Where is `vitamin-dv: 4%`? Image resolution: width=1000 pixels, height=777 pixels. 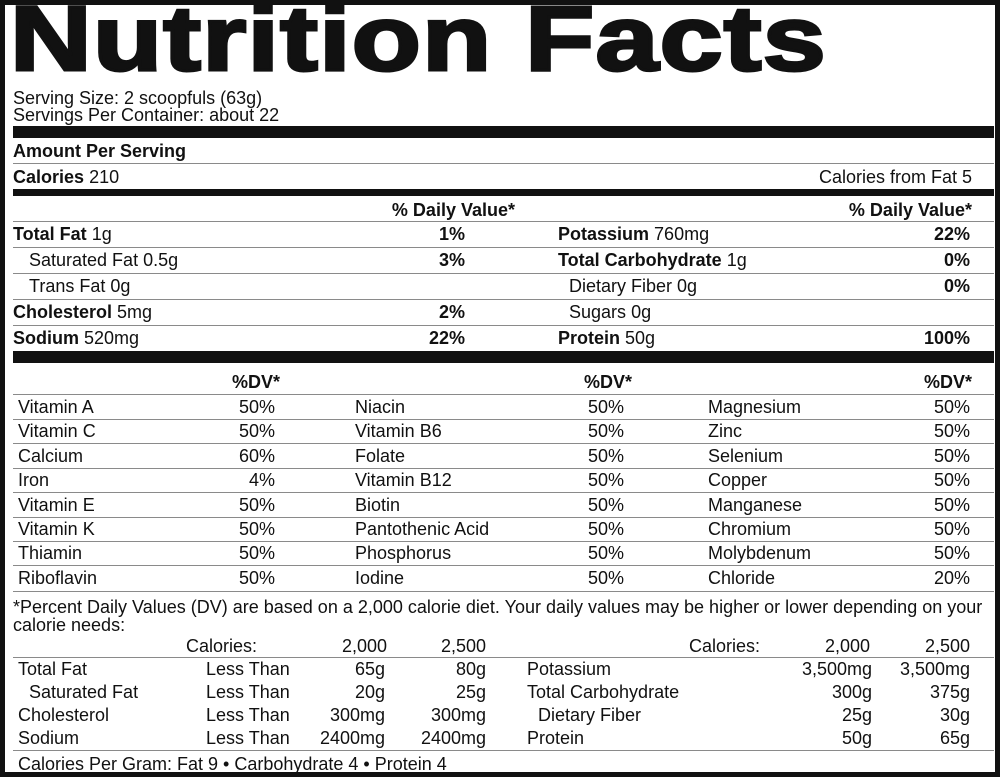
vitamin-dv: 4% is located at coordinates (261, 480).